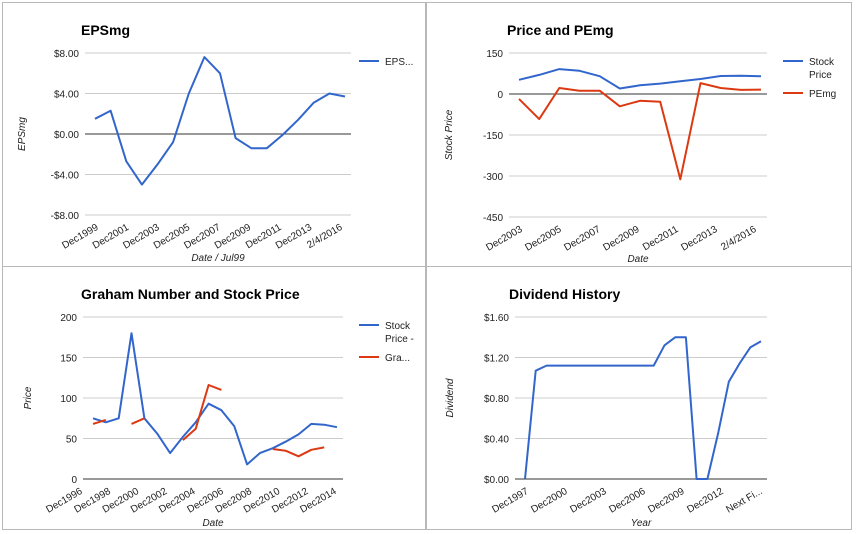 The width and height of the screenshot is (856, 534). I want to click on legend-label: Stock Price -, so click(399, 333).